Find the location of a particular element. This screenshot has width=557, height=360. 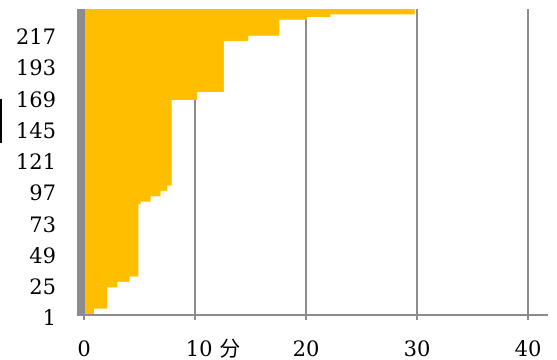

x-tick-label: 10 分 is located at coordinates (213, 348).